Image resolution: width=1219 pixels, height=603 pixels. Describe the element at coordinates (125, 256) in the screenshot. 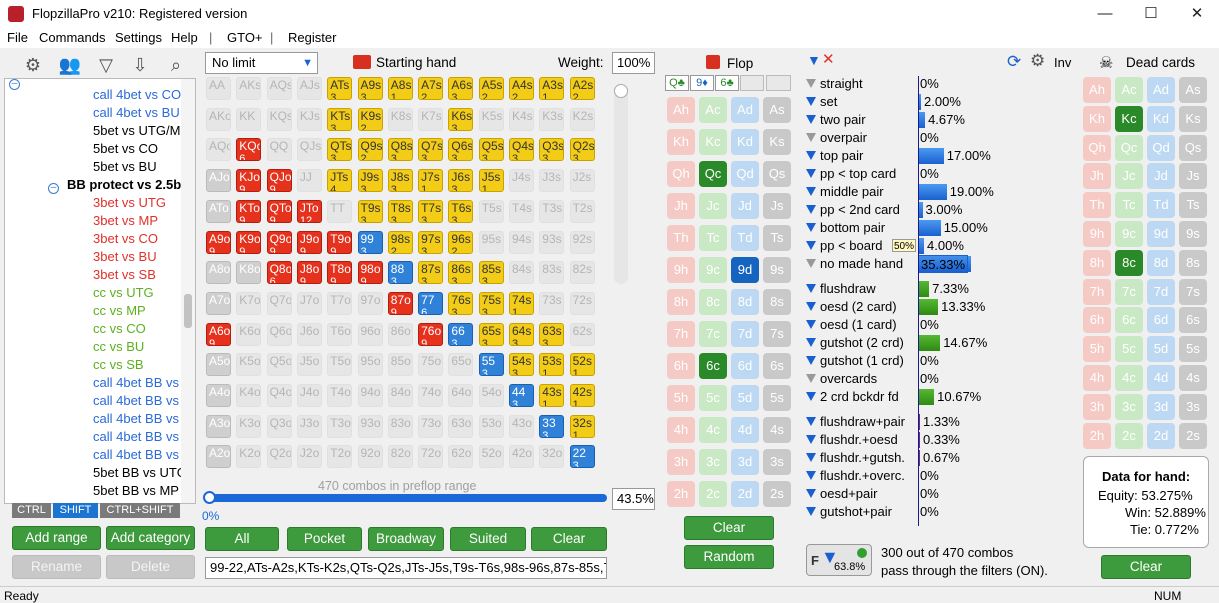

I see `tree-node: 3bet vs BU` at that location.